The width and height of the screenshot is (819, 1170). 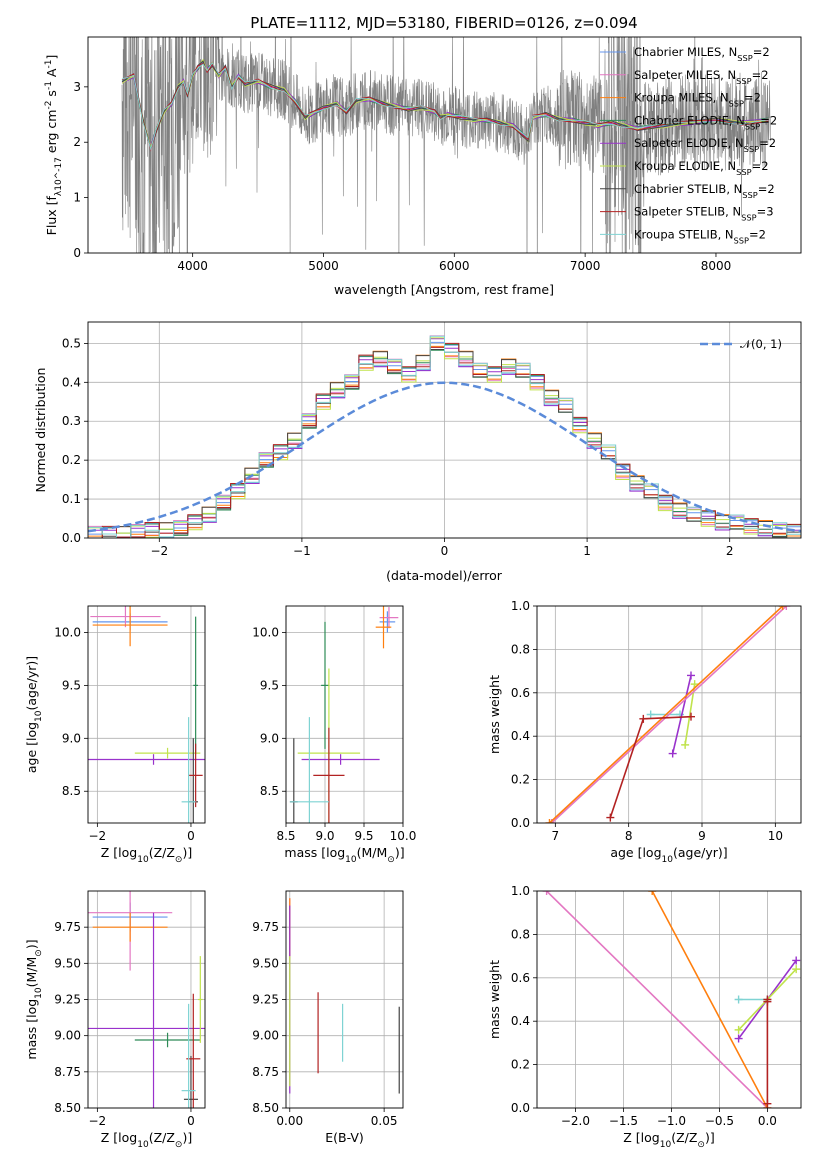 What do you see at coordinates (384, 1121) in the screenshot?
I see `x-tick-label: 0.05` at bounding box center [384, 1121].